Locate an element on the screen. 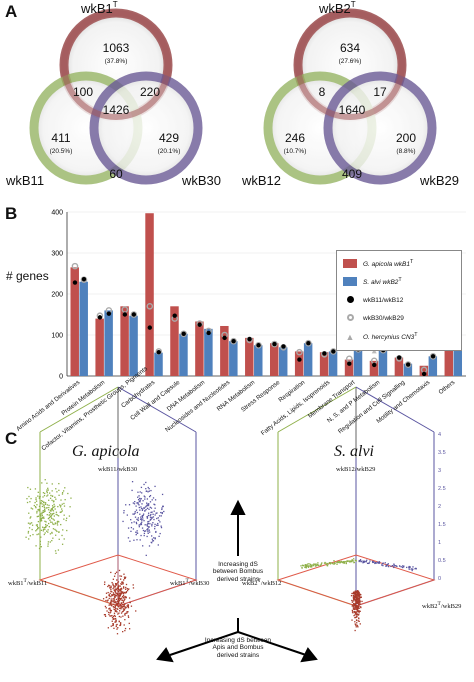 This screenshot has width=474, height=682. venn-right-right-only: 200 is located at coordinates (406, 138).